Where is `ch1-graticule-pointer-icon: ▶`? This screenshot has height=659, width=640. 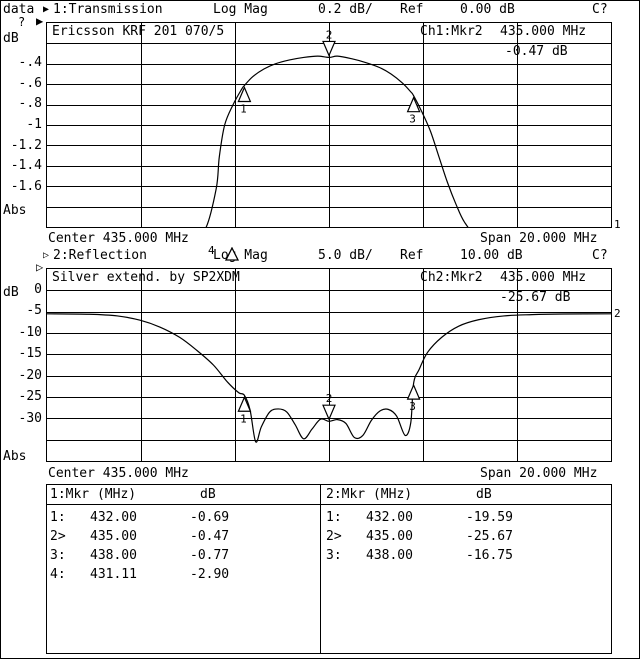
ch1-graticule-pointer-icon: ▶ is located at coordinates (40, 21).